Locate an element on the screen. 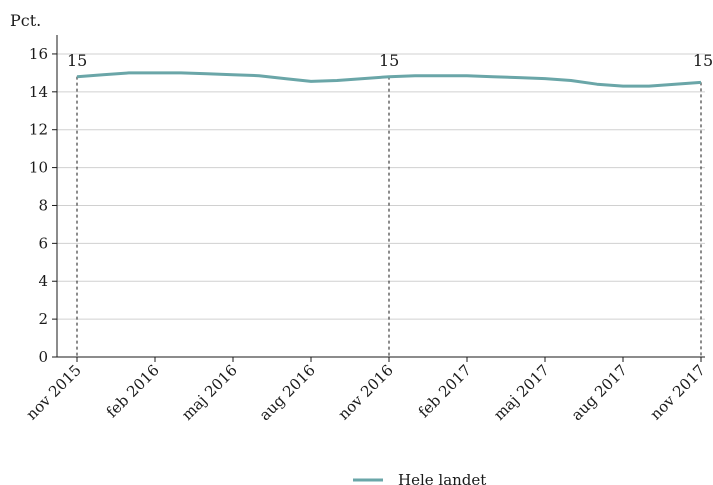 This screenshot has width=713, height=485. y-tick-label: 2 is located at coordinates (43, 319).